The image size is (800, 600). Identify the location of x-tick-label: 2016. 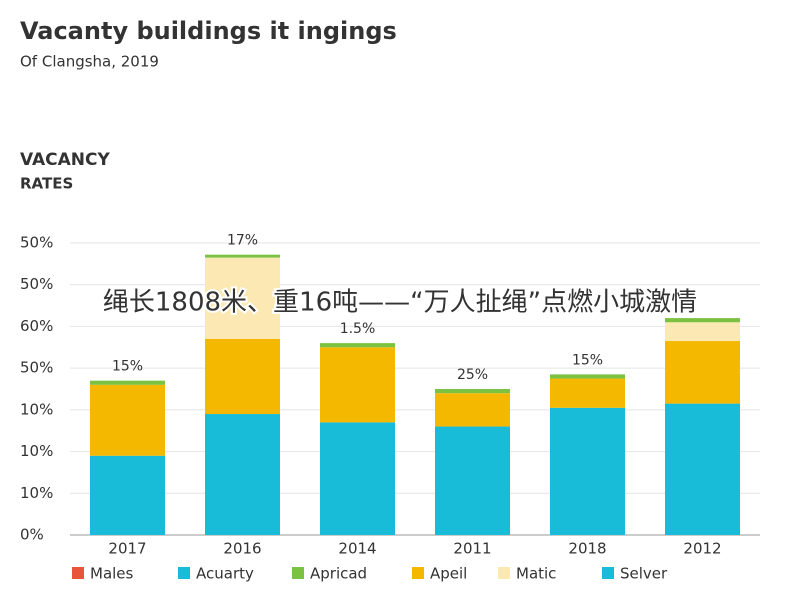
(242, 549).